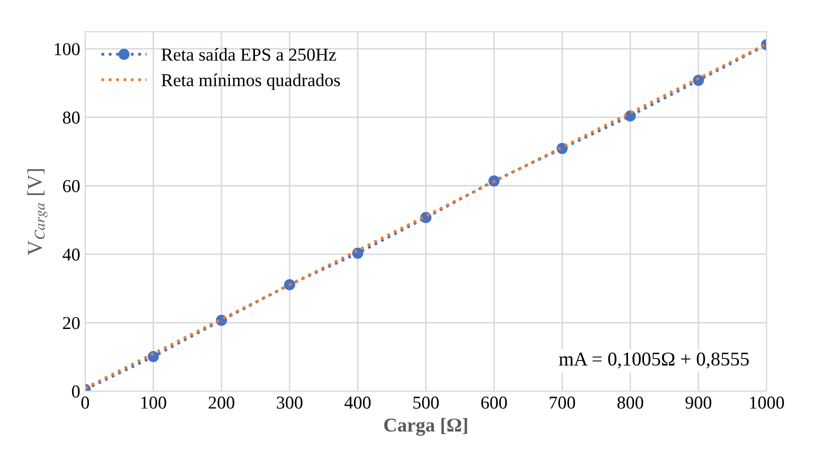 The height and width of the screenshot is (473, 819). Describe the element at coordinates (563, 402) in the screenshot. I see `x-tick-label: 700` at that location.